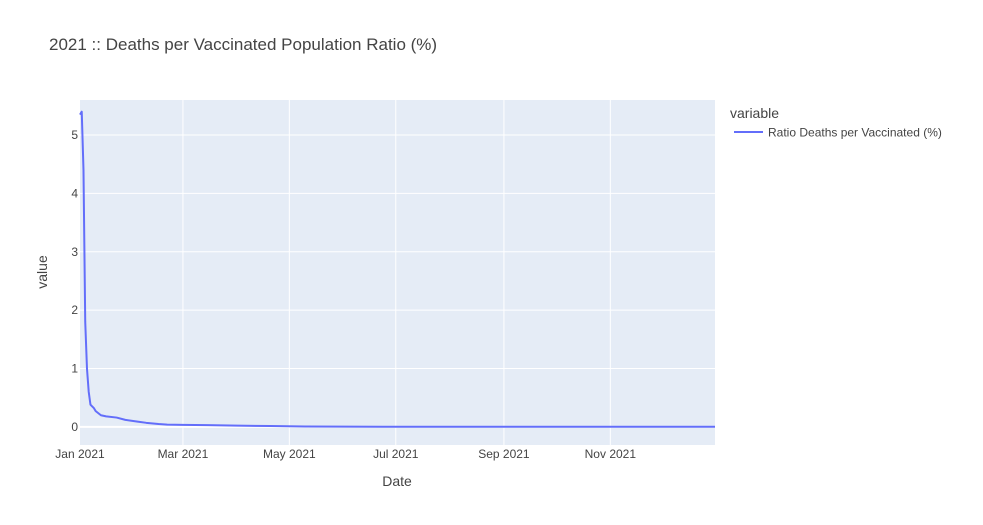 The height and width of the screenshot is (525, 983). I want to click on legend-item: Ratio Deaths per Vaccinated (%), so click(838, 133).